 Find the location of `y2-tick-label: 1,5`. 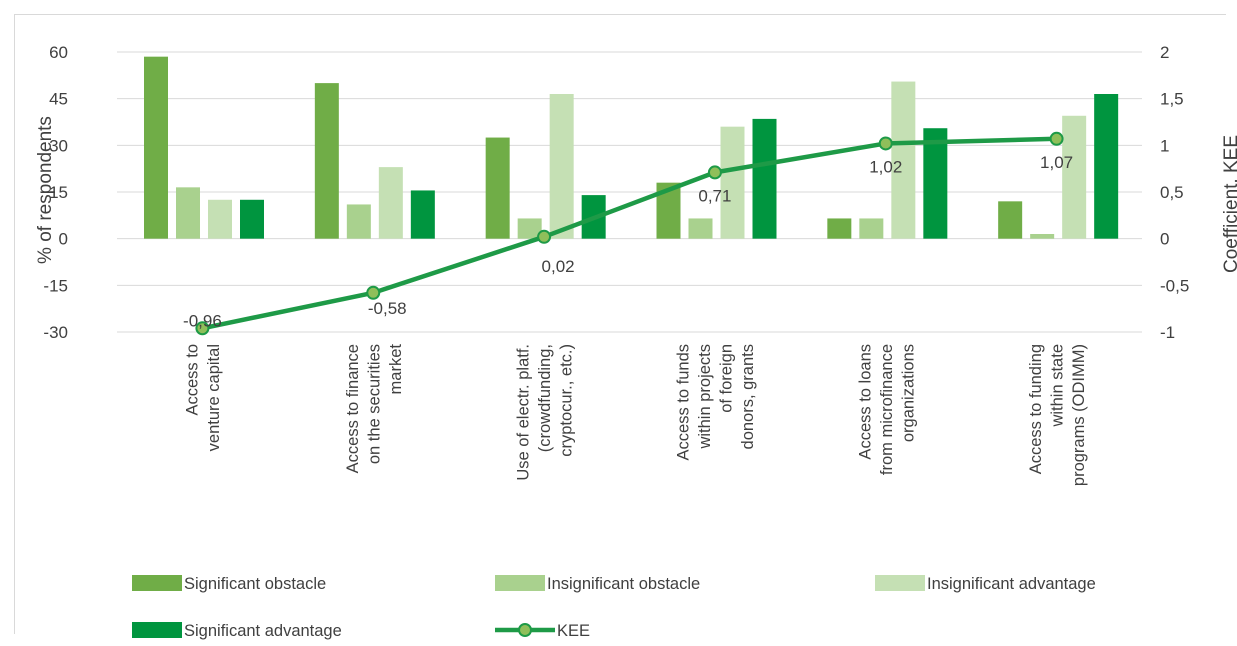

y2-tick-label: 1,5 is located at coordinates (1172, 99).